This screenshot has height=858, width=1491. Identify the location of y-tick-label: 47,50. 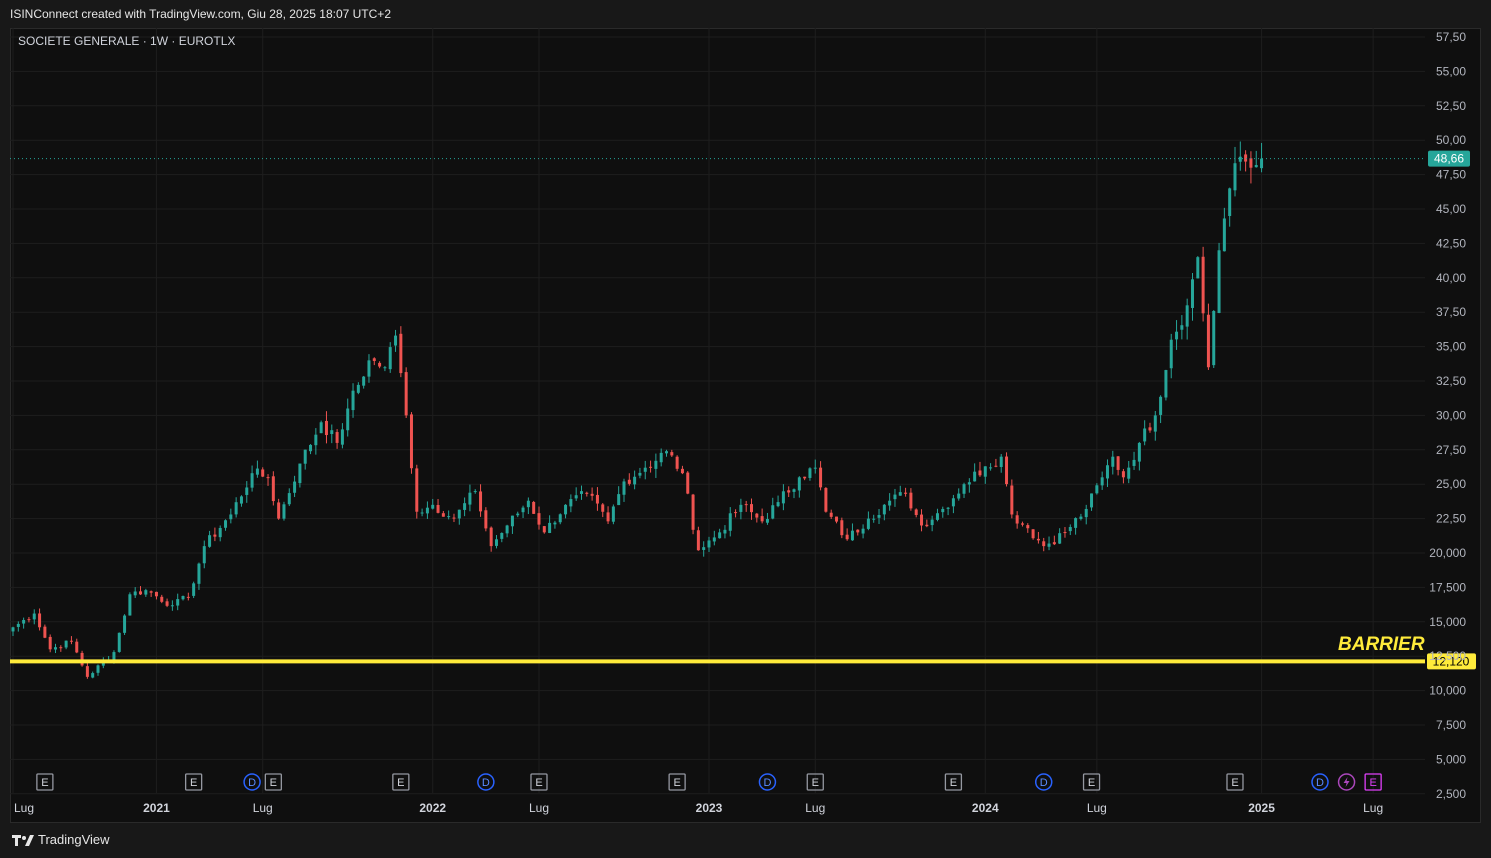
(1451, 175).